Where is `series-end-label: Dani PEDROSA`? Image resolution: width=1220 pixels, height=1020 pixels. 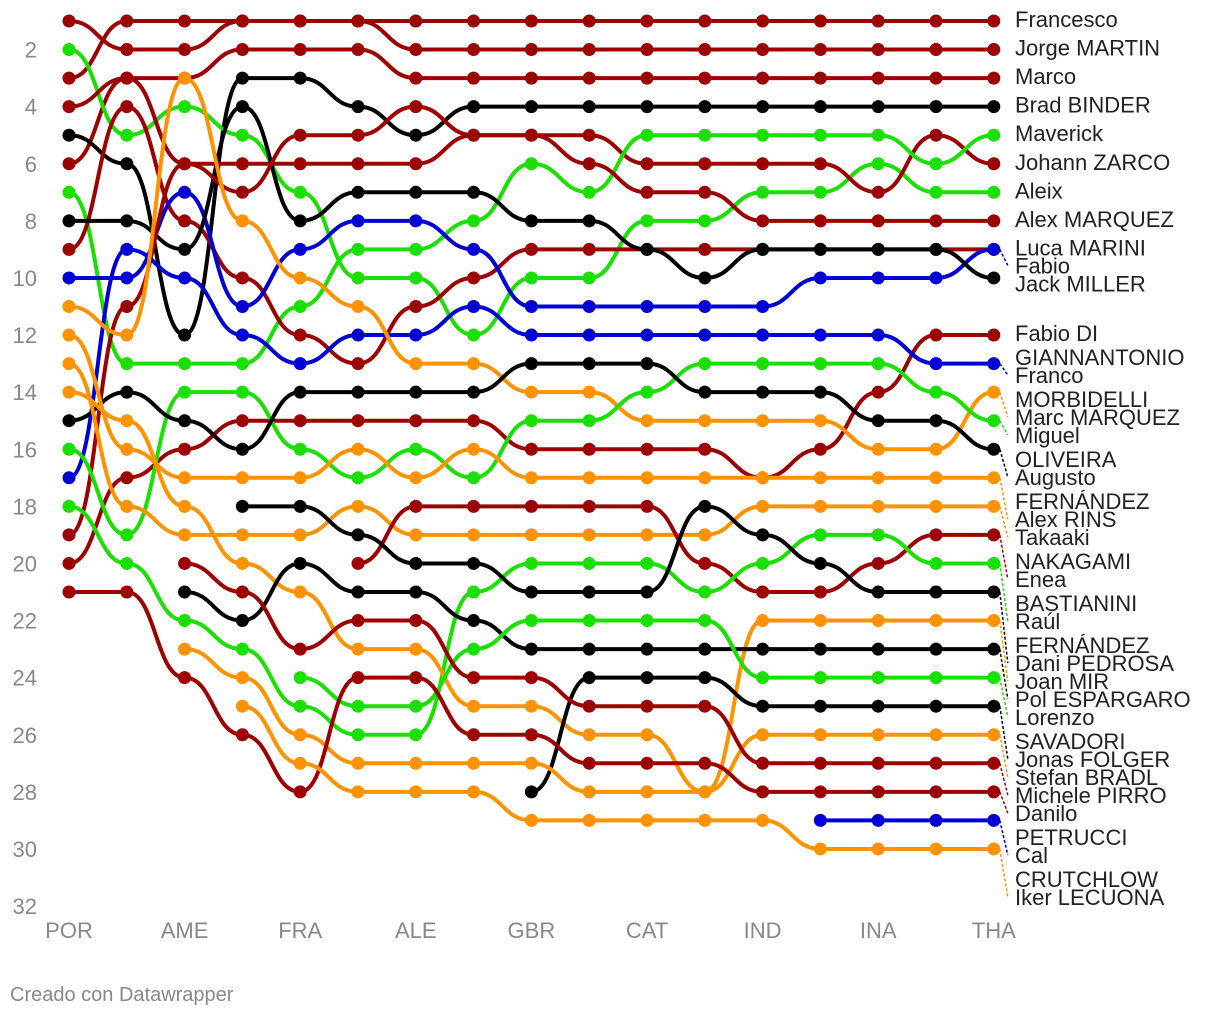 series-end-label: Dani PEDROSA is located at coordinates (1094, 663).